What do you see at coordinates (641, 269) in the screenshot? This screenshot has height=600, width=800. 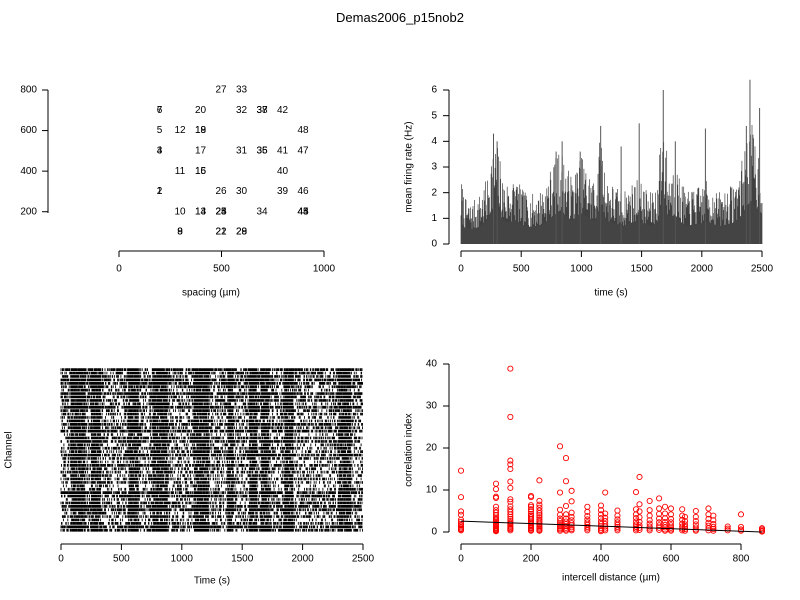 I see `rate-x-tick-label: 1500` at bounding box center [641, 269].